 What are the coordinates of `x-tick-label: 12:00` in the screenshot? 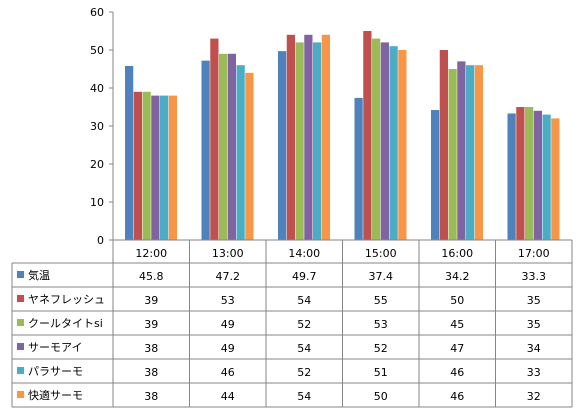 It's located at (151, 253).